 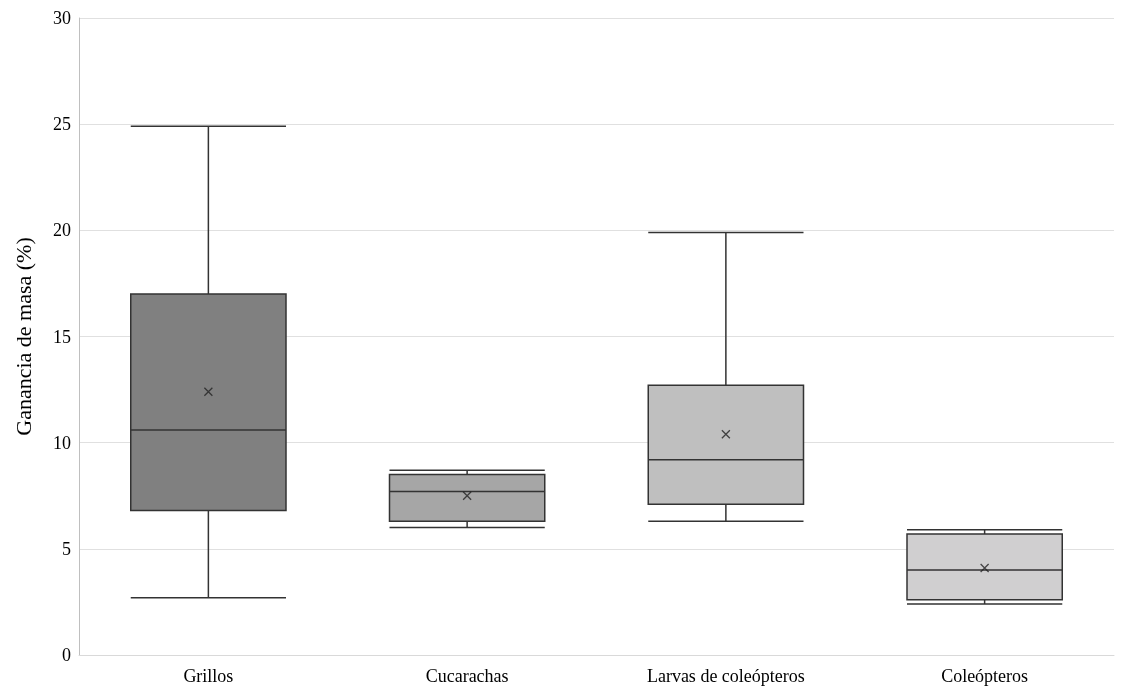 I want to click on y-tick-label: 0, so click(x=66, y=655).